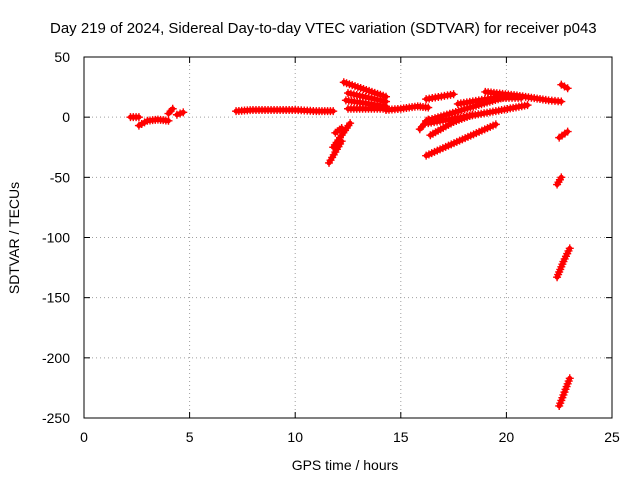  What do you see at coordinates (66, 117) in the screenshot?
I see `y-tick-label: 0` at bounding box center [66, 117].